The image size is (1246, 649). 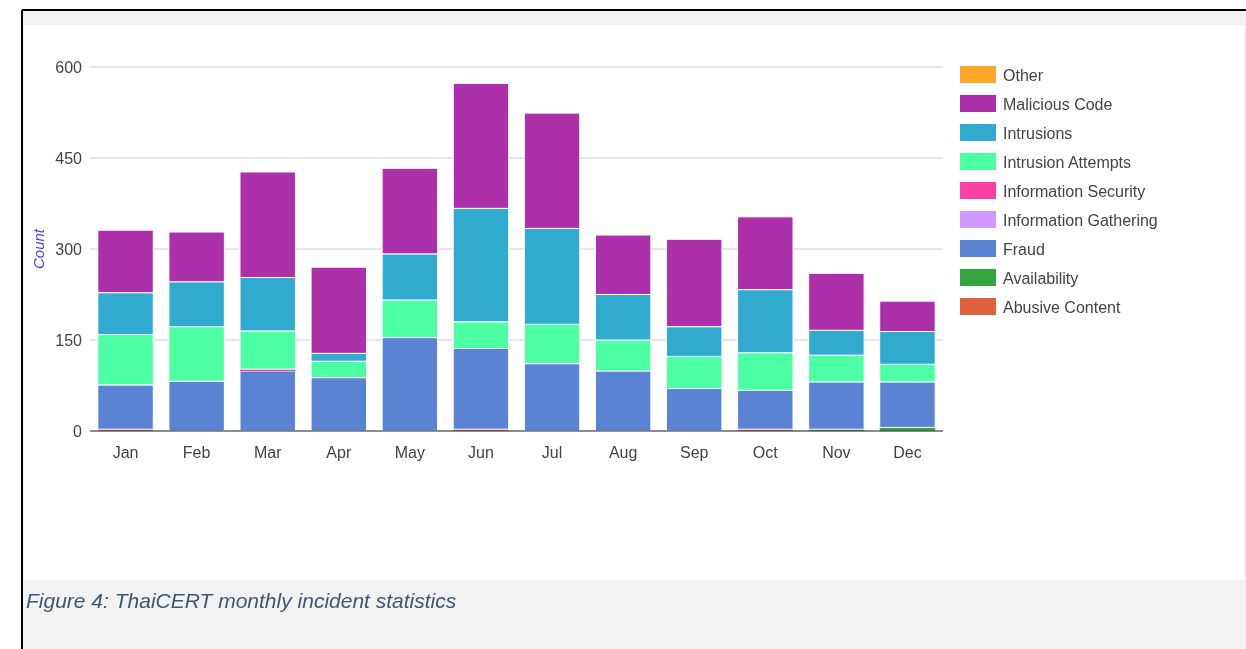 I want to click on legend-label: Availability, so click(x=1041, y=278).